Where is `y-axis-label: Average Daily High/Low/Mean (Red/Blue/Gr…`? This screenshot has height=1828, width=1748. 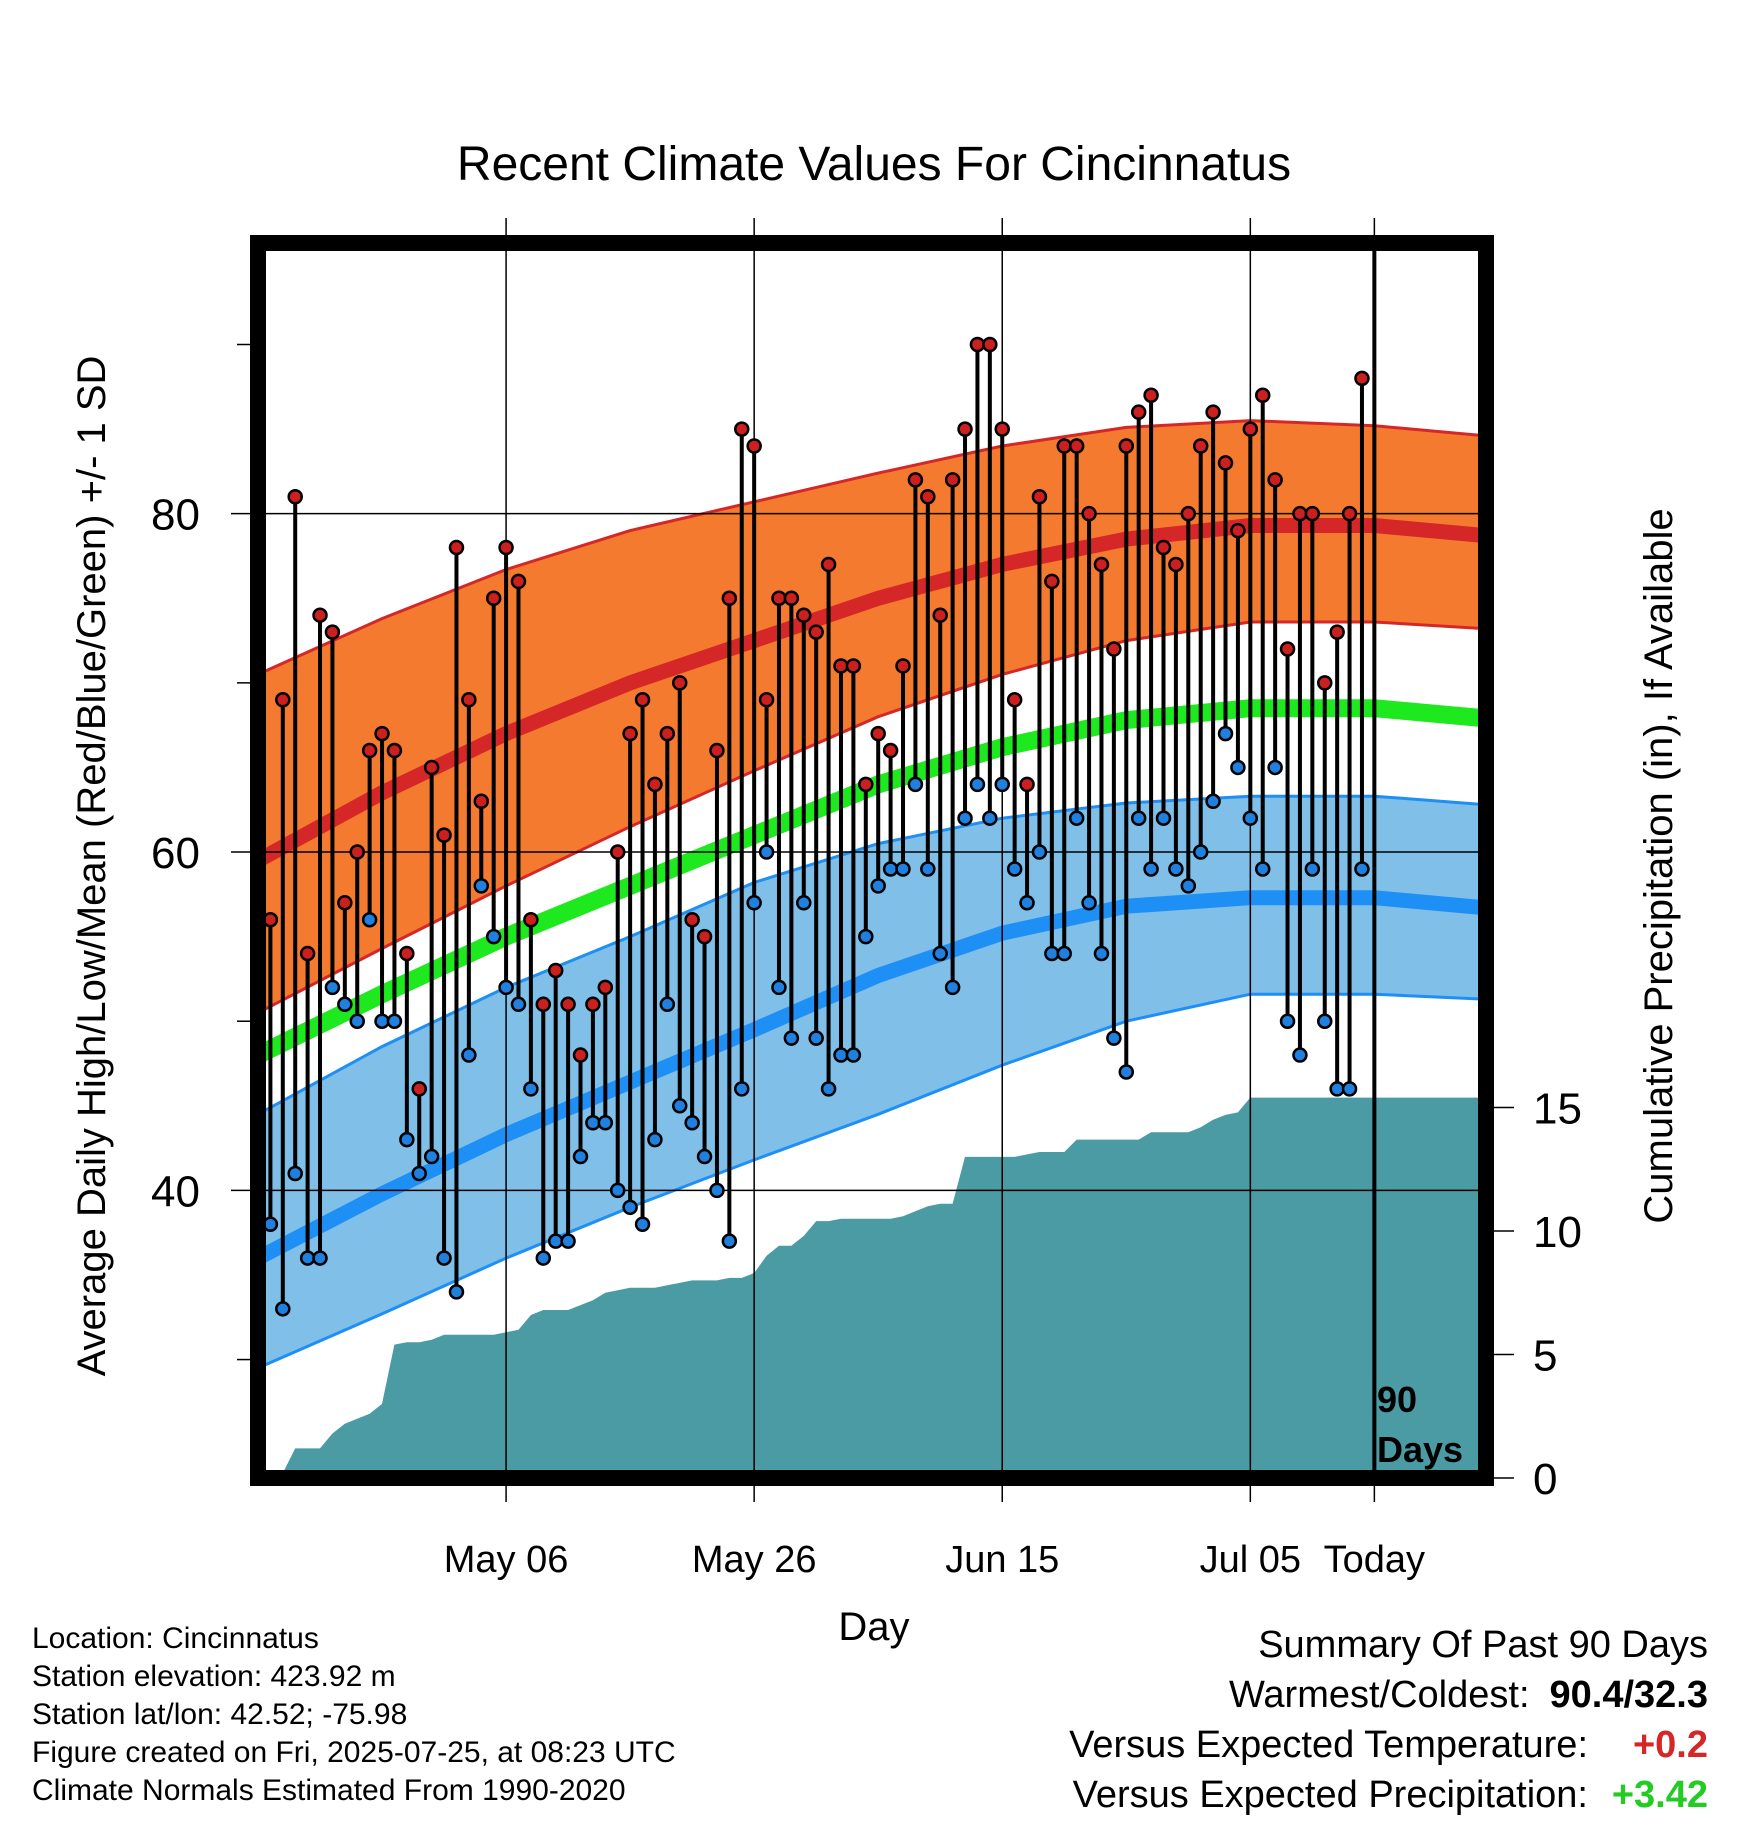 y-axis-label: Average Daily High/Low/Mean (Red/Blue/Gr… is located at coordinates (92, 866).